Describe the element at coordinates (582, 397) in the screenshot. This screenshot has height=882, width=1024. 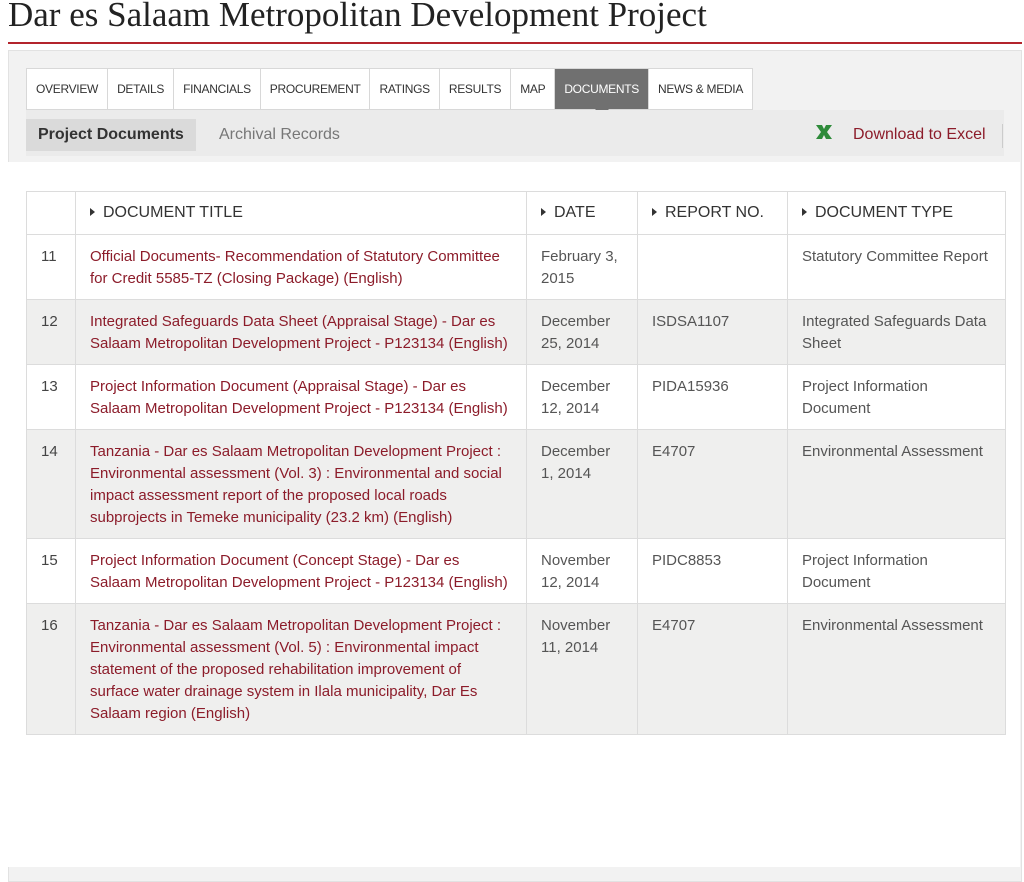
I see `date-cell: December 12, 2014` at that location.